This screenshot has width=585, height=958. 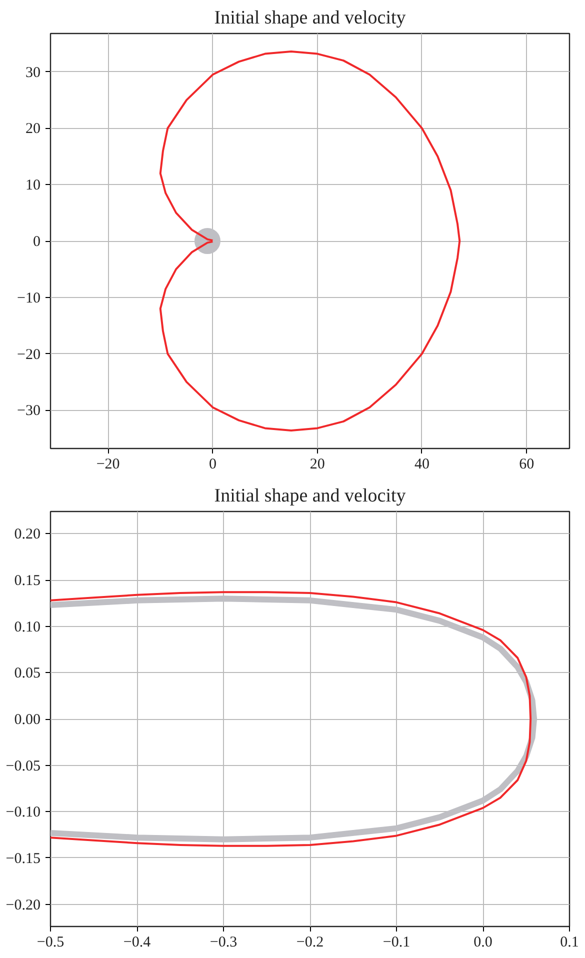 I want to click on x-tick-label: 40, so click(x=422, y=464).